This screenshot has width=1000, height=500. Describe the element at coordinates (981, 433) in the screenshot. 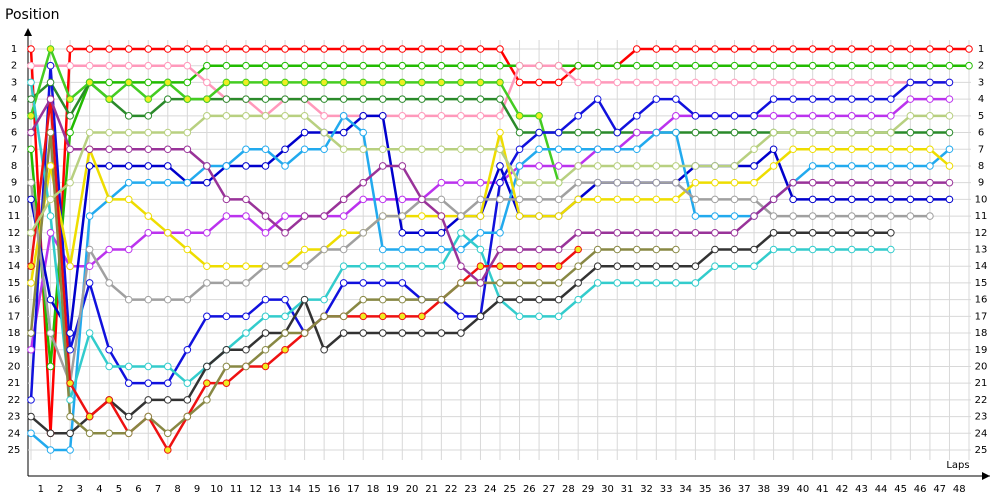

I see `y-tick-label-right: 24` at that location.